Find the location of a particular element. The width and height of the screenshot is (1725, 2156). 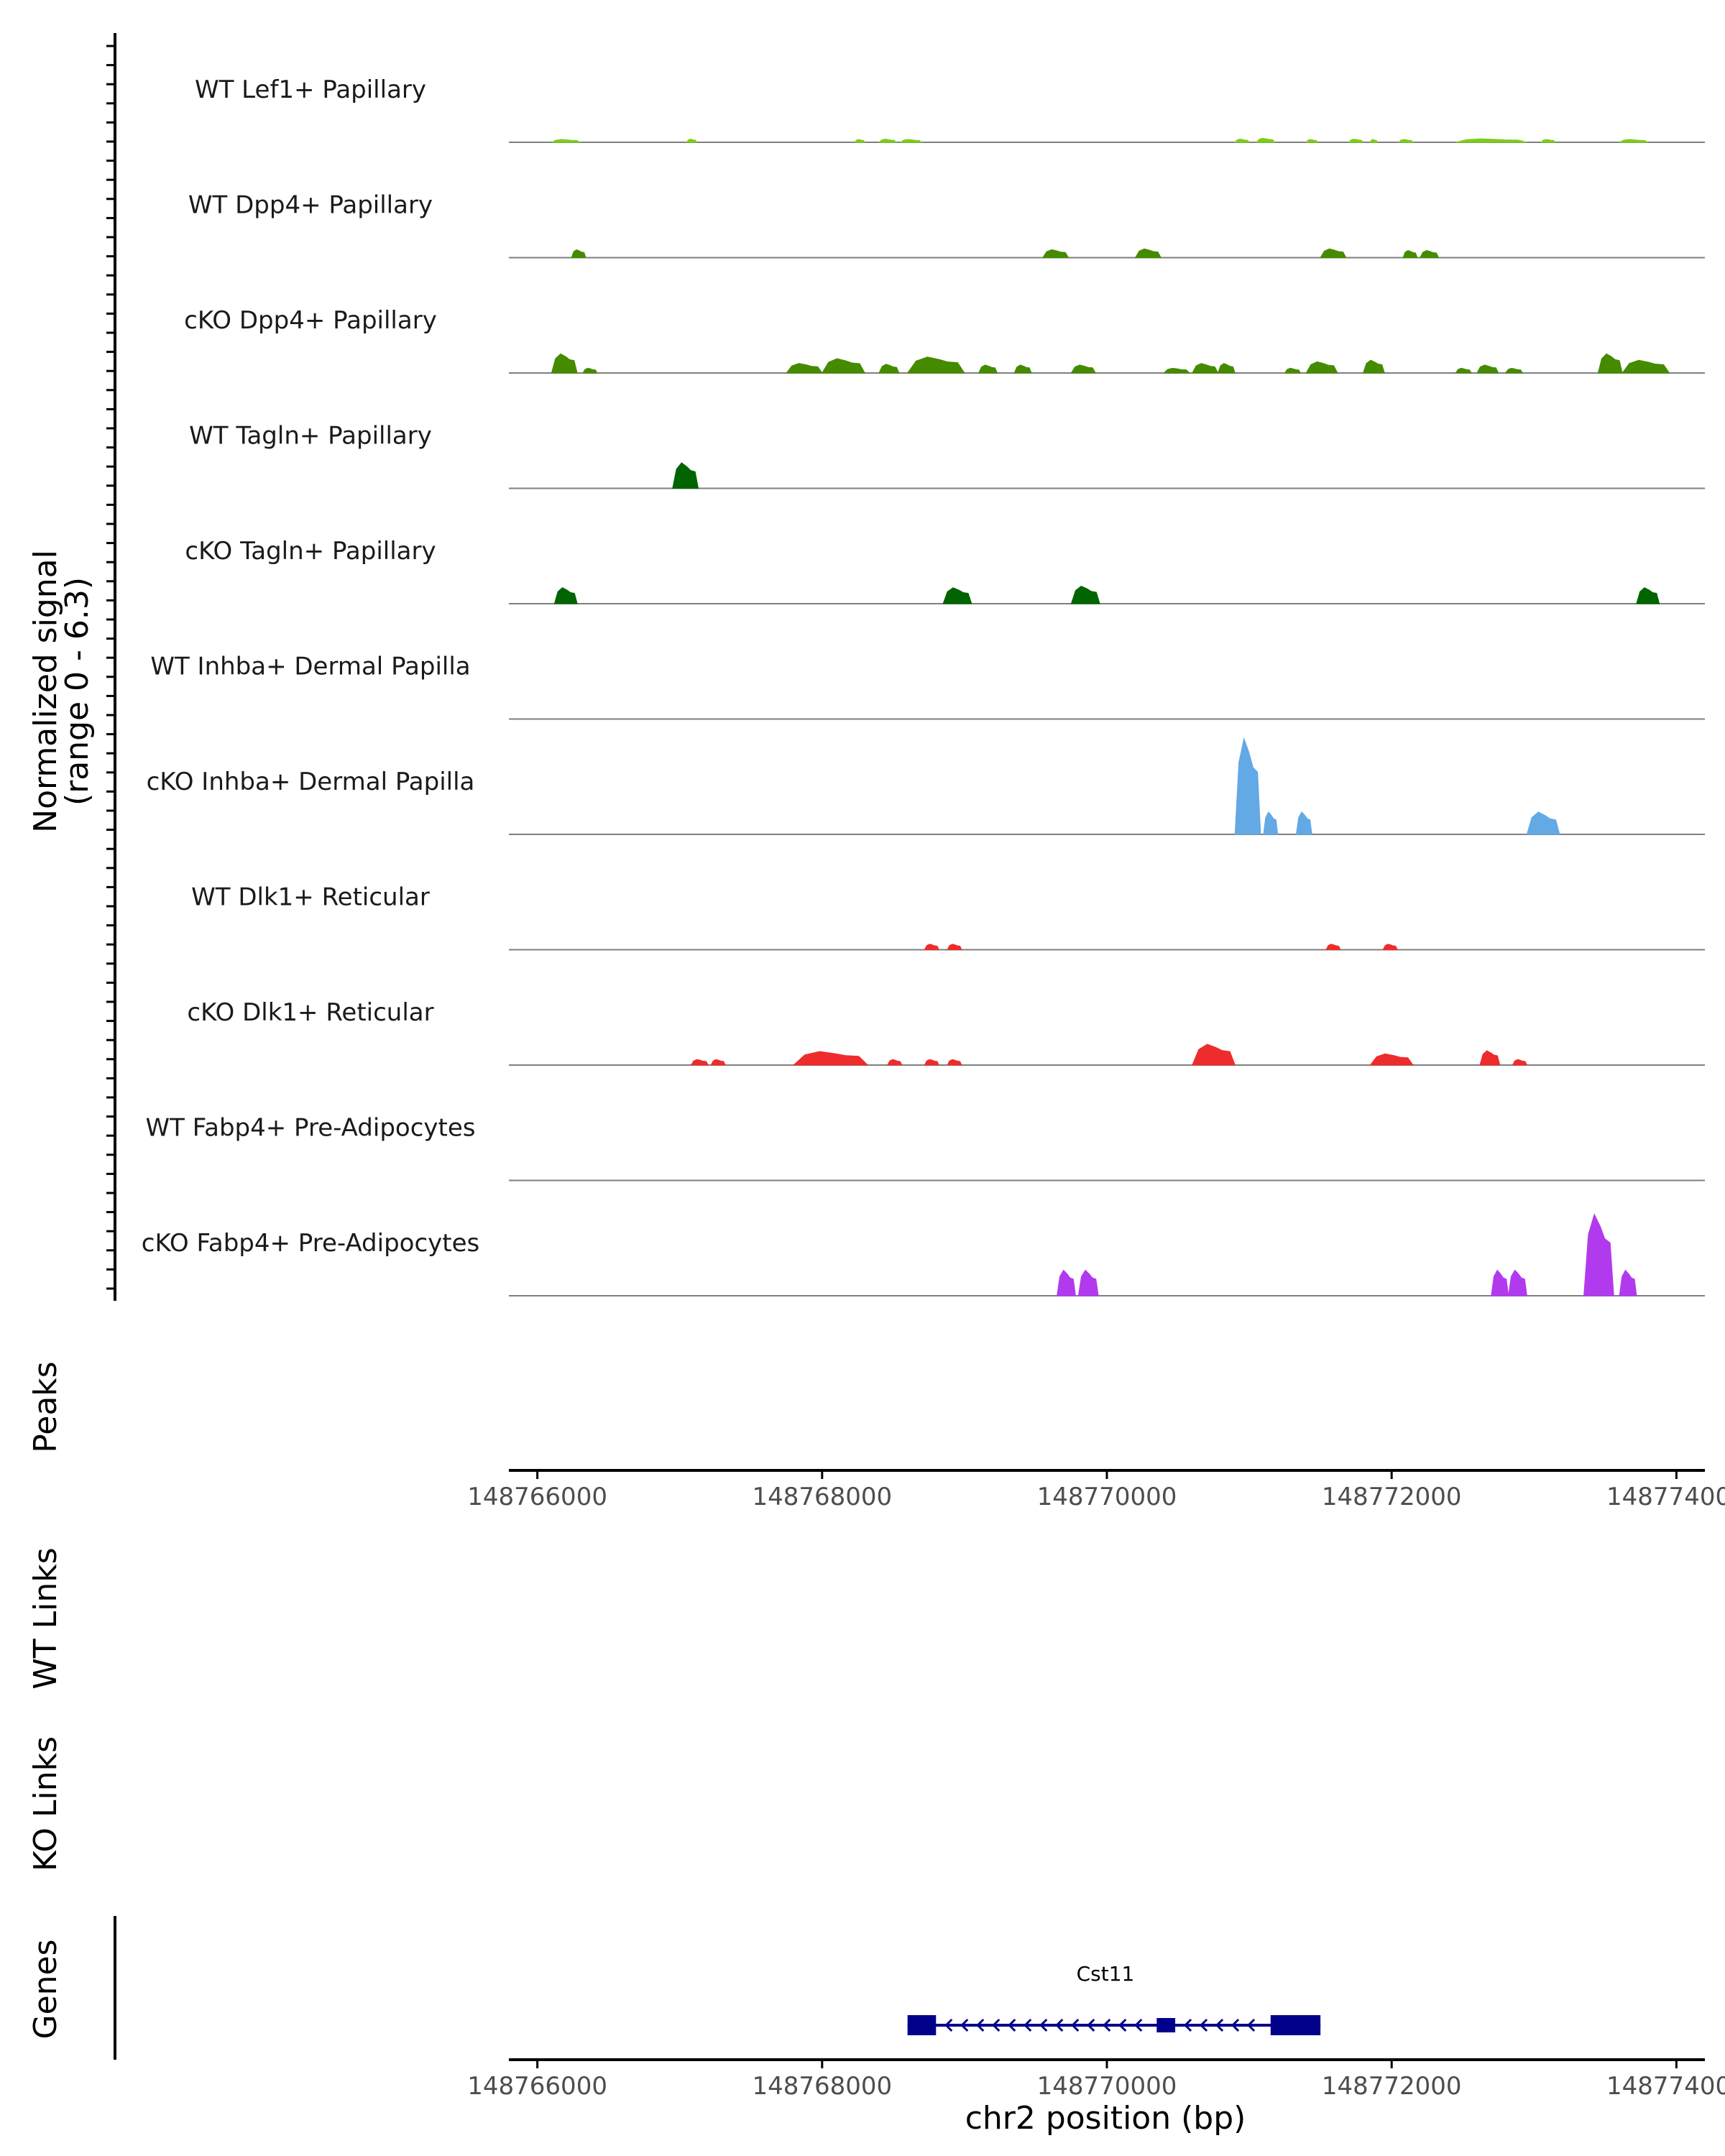

track: WT Inhba+ Dermal Papilla is located at coordinates (927, 686).